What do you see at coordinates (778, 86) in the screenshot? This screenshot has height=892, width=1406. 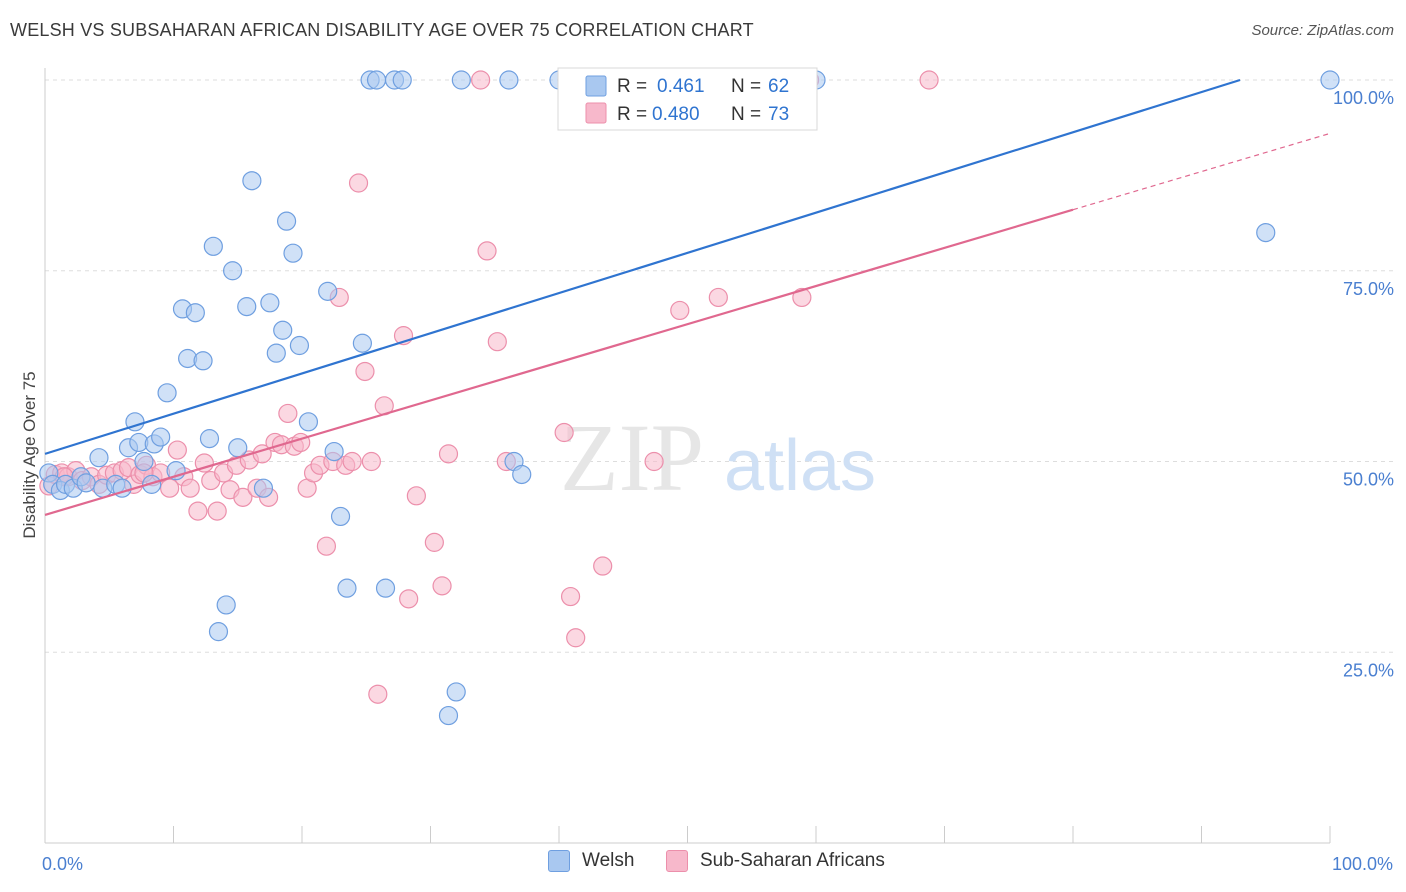 I see `legend-n-value-welsh: 62` at bounding box center [778, 86].